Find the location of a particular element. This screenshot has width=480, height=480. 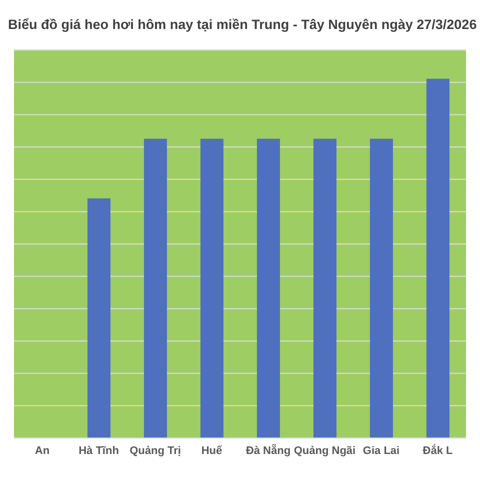

x-tick-label: An is located at coordinates (42, 450).